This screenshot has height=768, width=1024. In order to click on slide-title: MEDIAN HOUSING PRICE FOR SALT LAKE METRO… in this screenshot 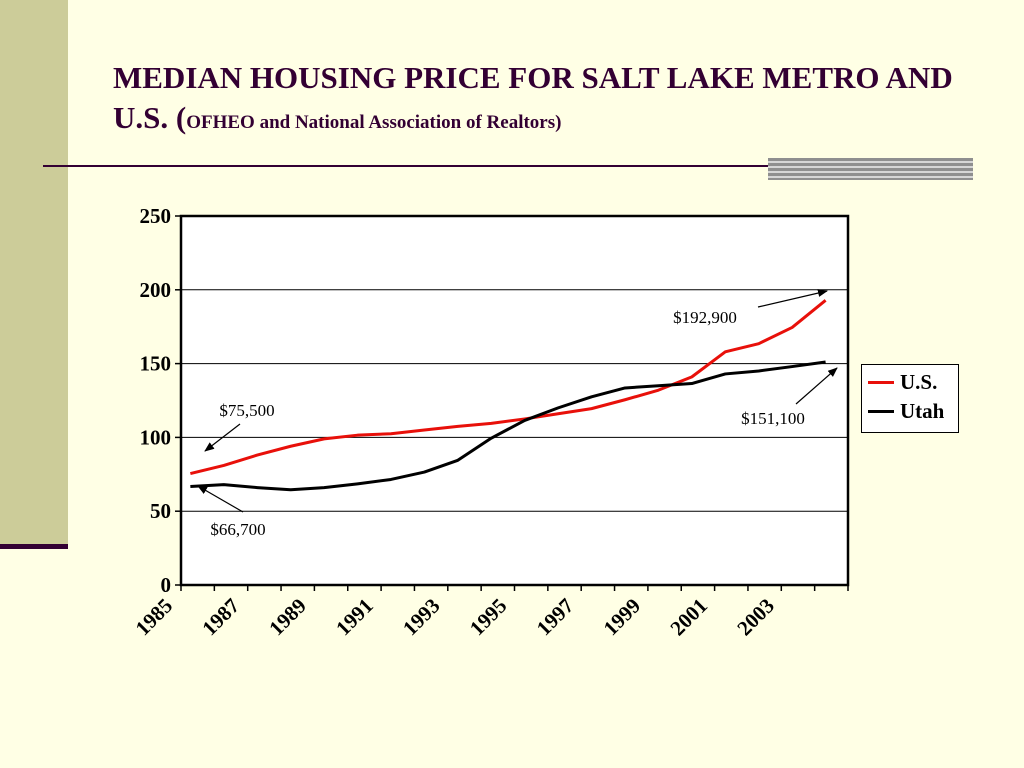, I will do `click(553, 100)`.